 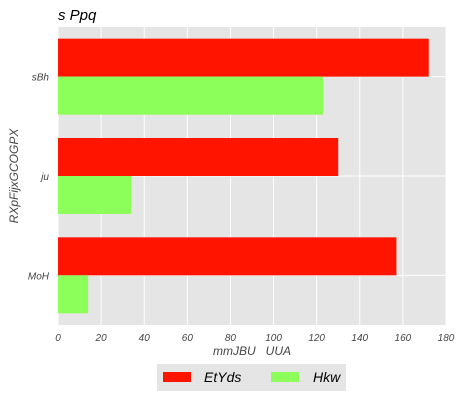 What do you see at coordinates (188, 338) in the screenshot?
I see `x-tick-label: 60` at bounding box center [188, 338].